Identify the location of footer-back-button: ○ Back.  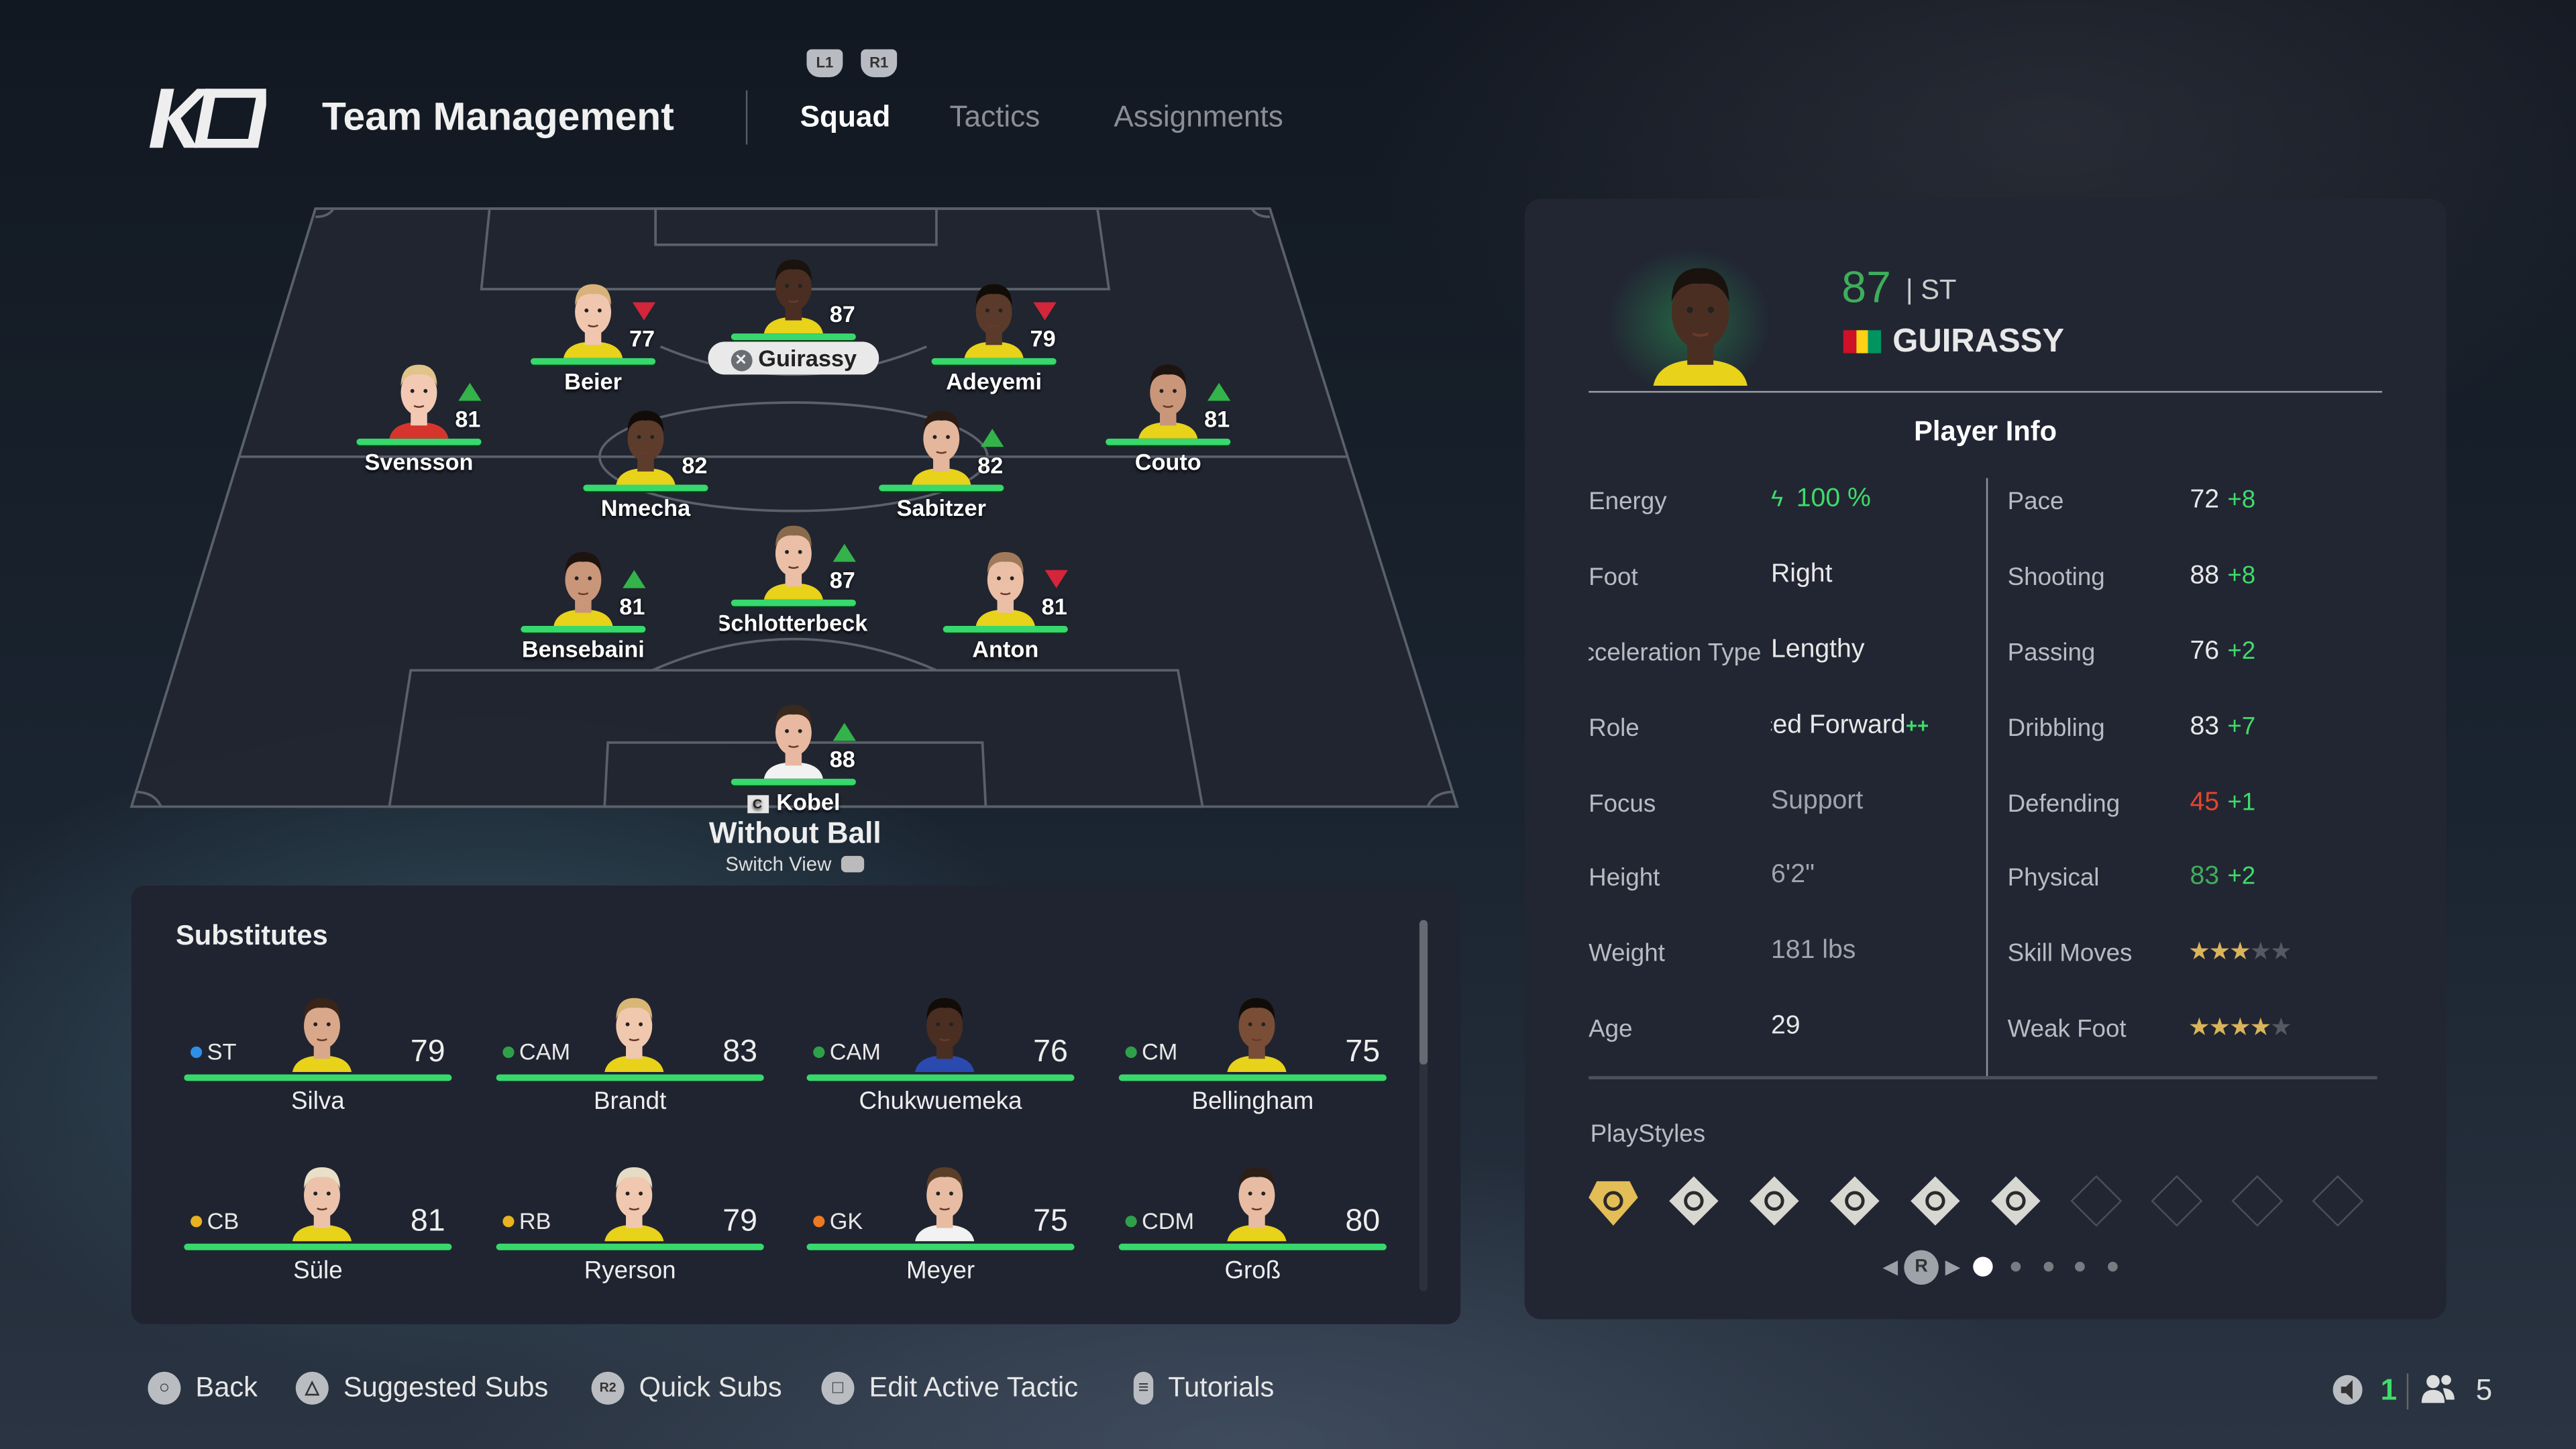
(203, 1388).